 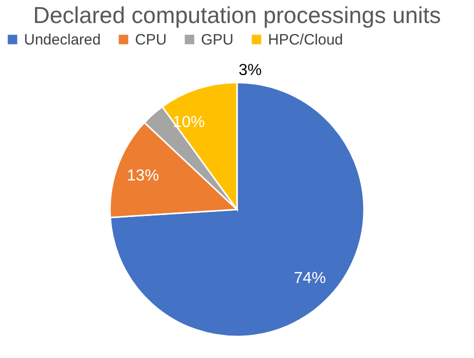 What do you see at coordinates (142, 176) in the screenshot?
I see `data-label: 13%` at bounding box center [142, 176].